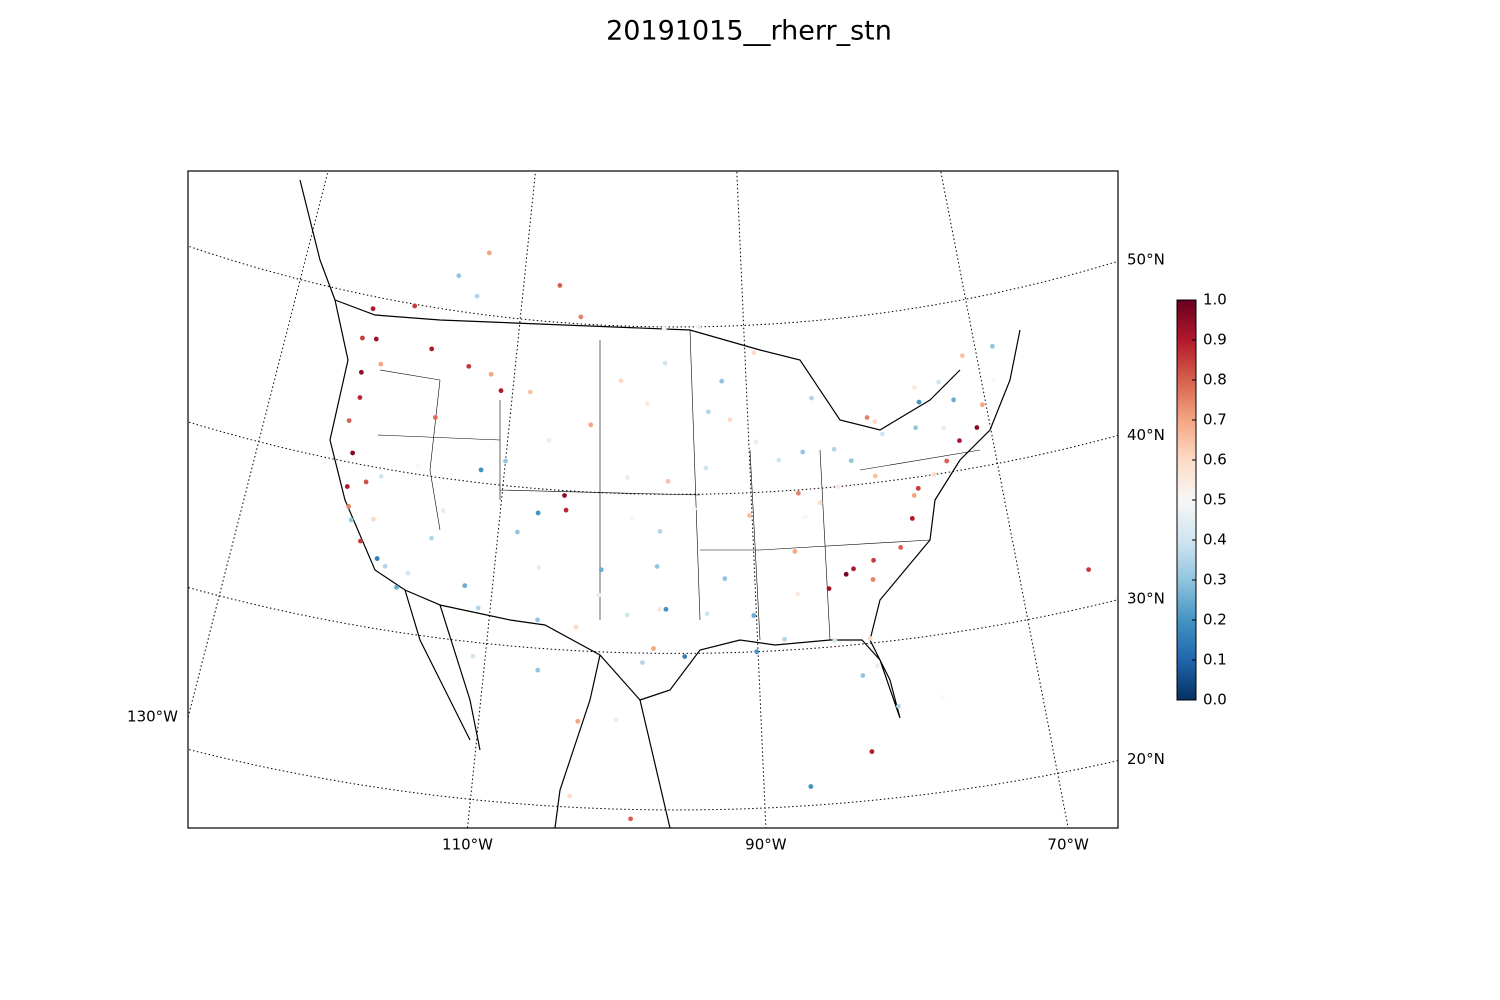 The image size is (1500, 1000). What do you see at coordinates (1215, 340) in the screenshot?
I see `colorbar-tick-label: 0.9` at bounding box center [1215, 340].